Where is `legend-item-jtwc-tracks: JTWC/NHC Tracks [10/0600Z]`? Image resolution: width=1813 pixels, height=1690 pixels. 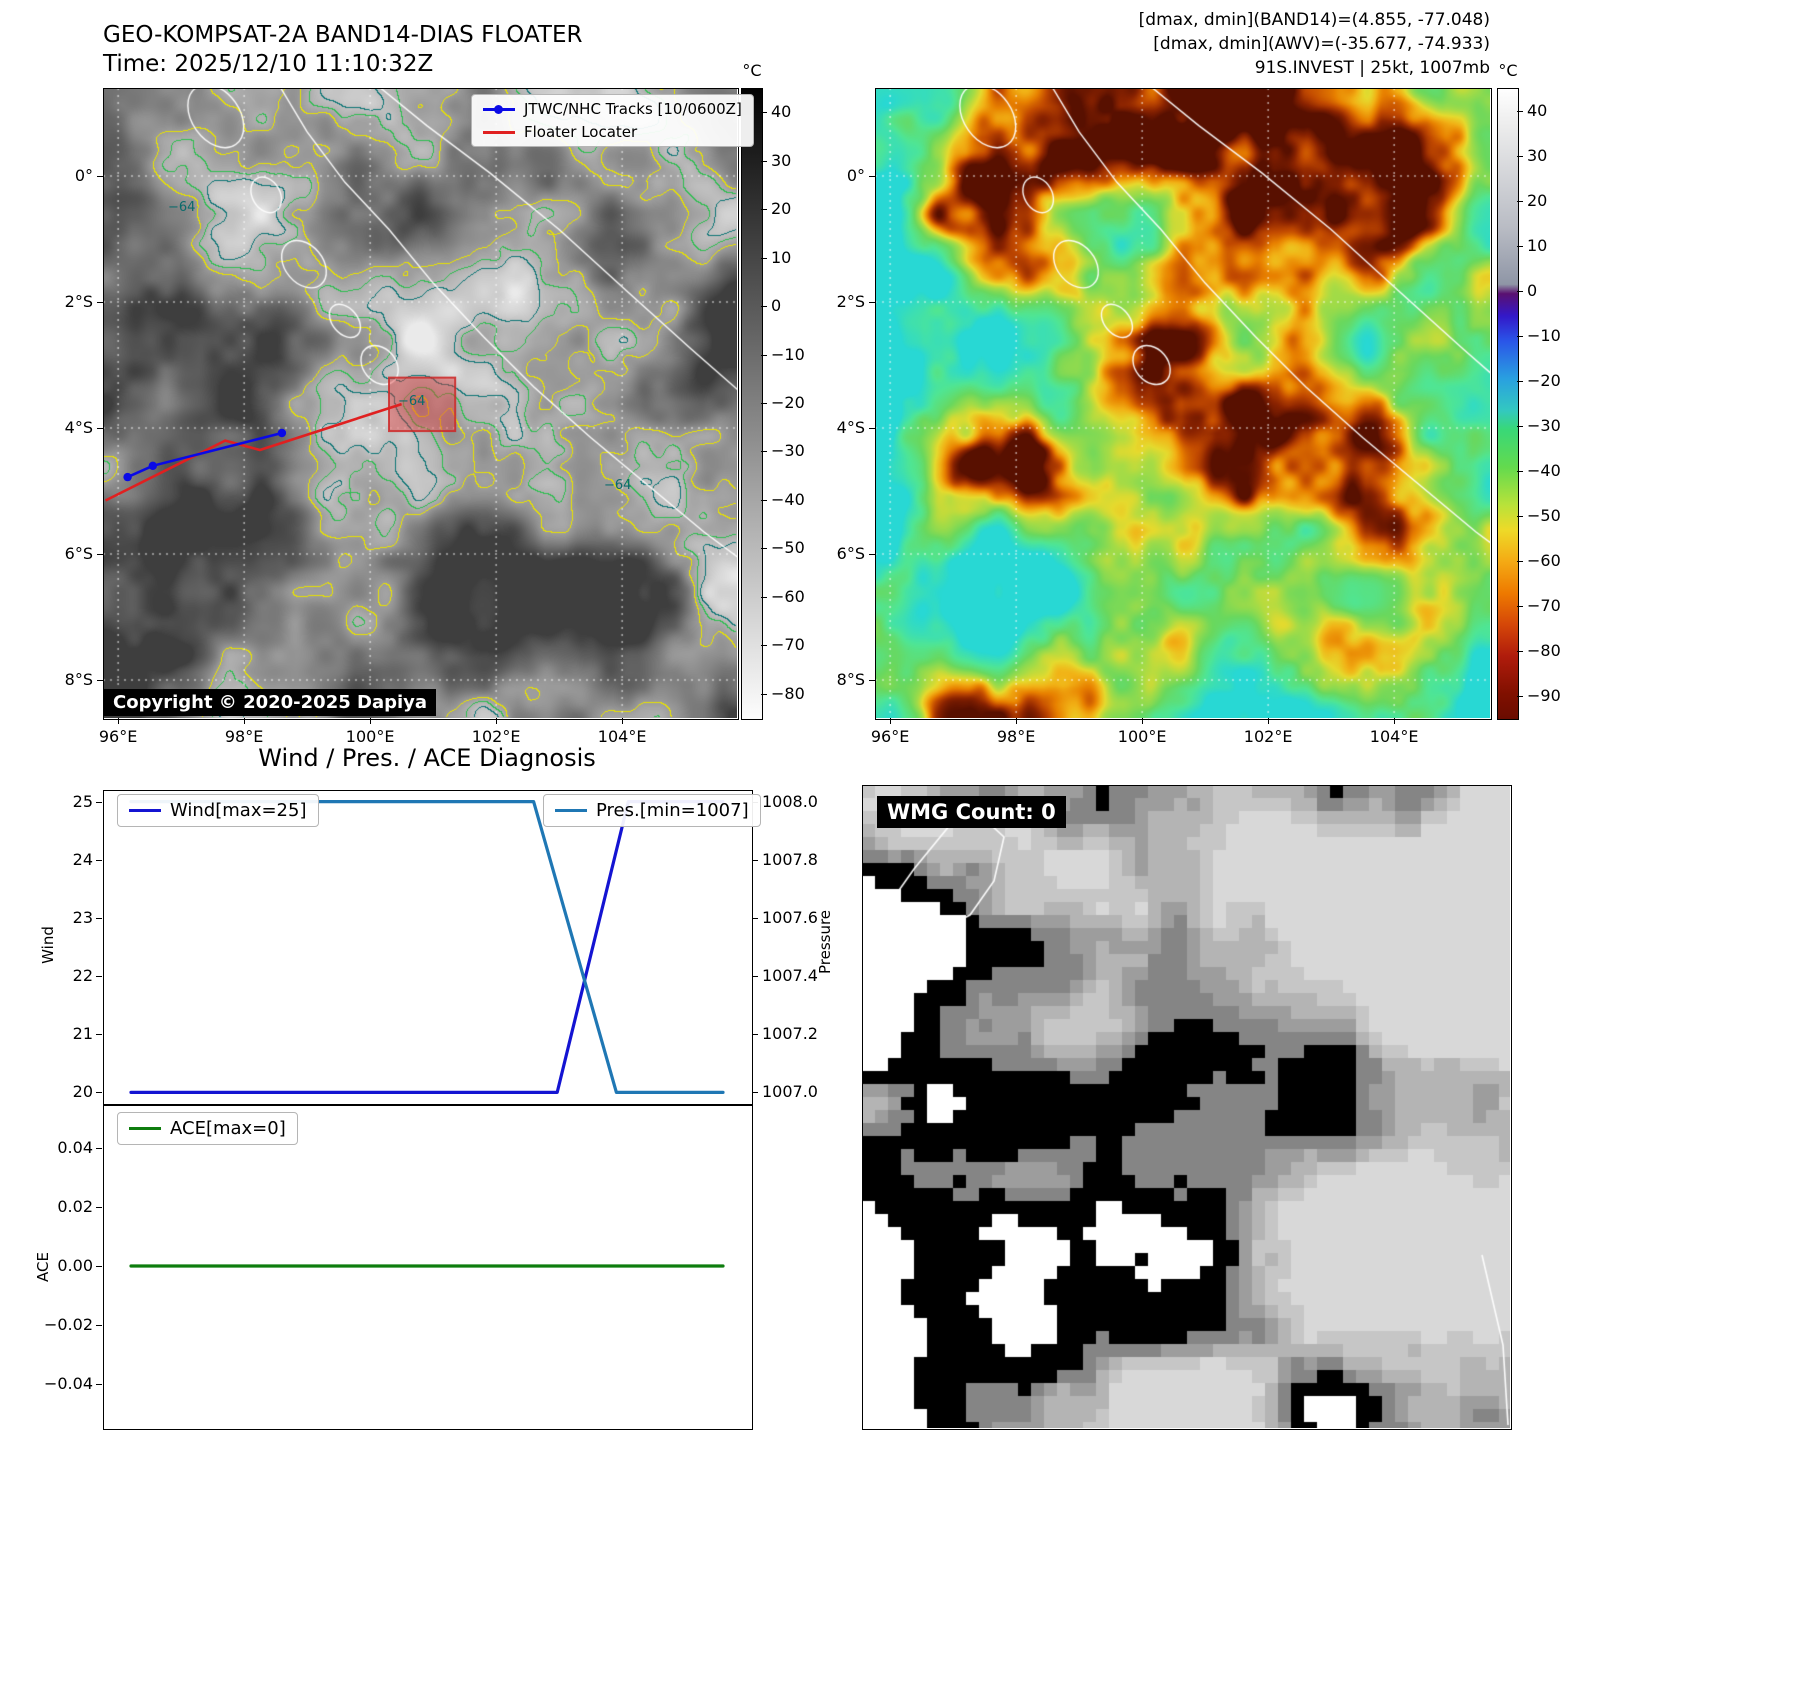
legend-item-jtwc-tracks: JTWC/NHC Tracks [10/0600Z] is located at coordinates (612, 109).